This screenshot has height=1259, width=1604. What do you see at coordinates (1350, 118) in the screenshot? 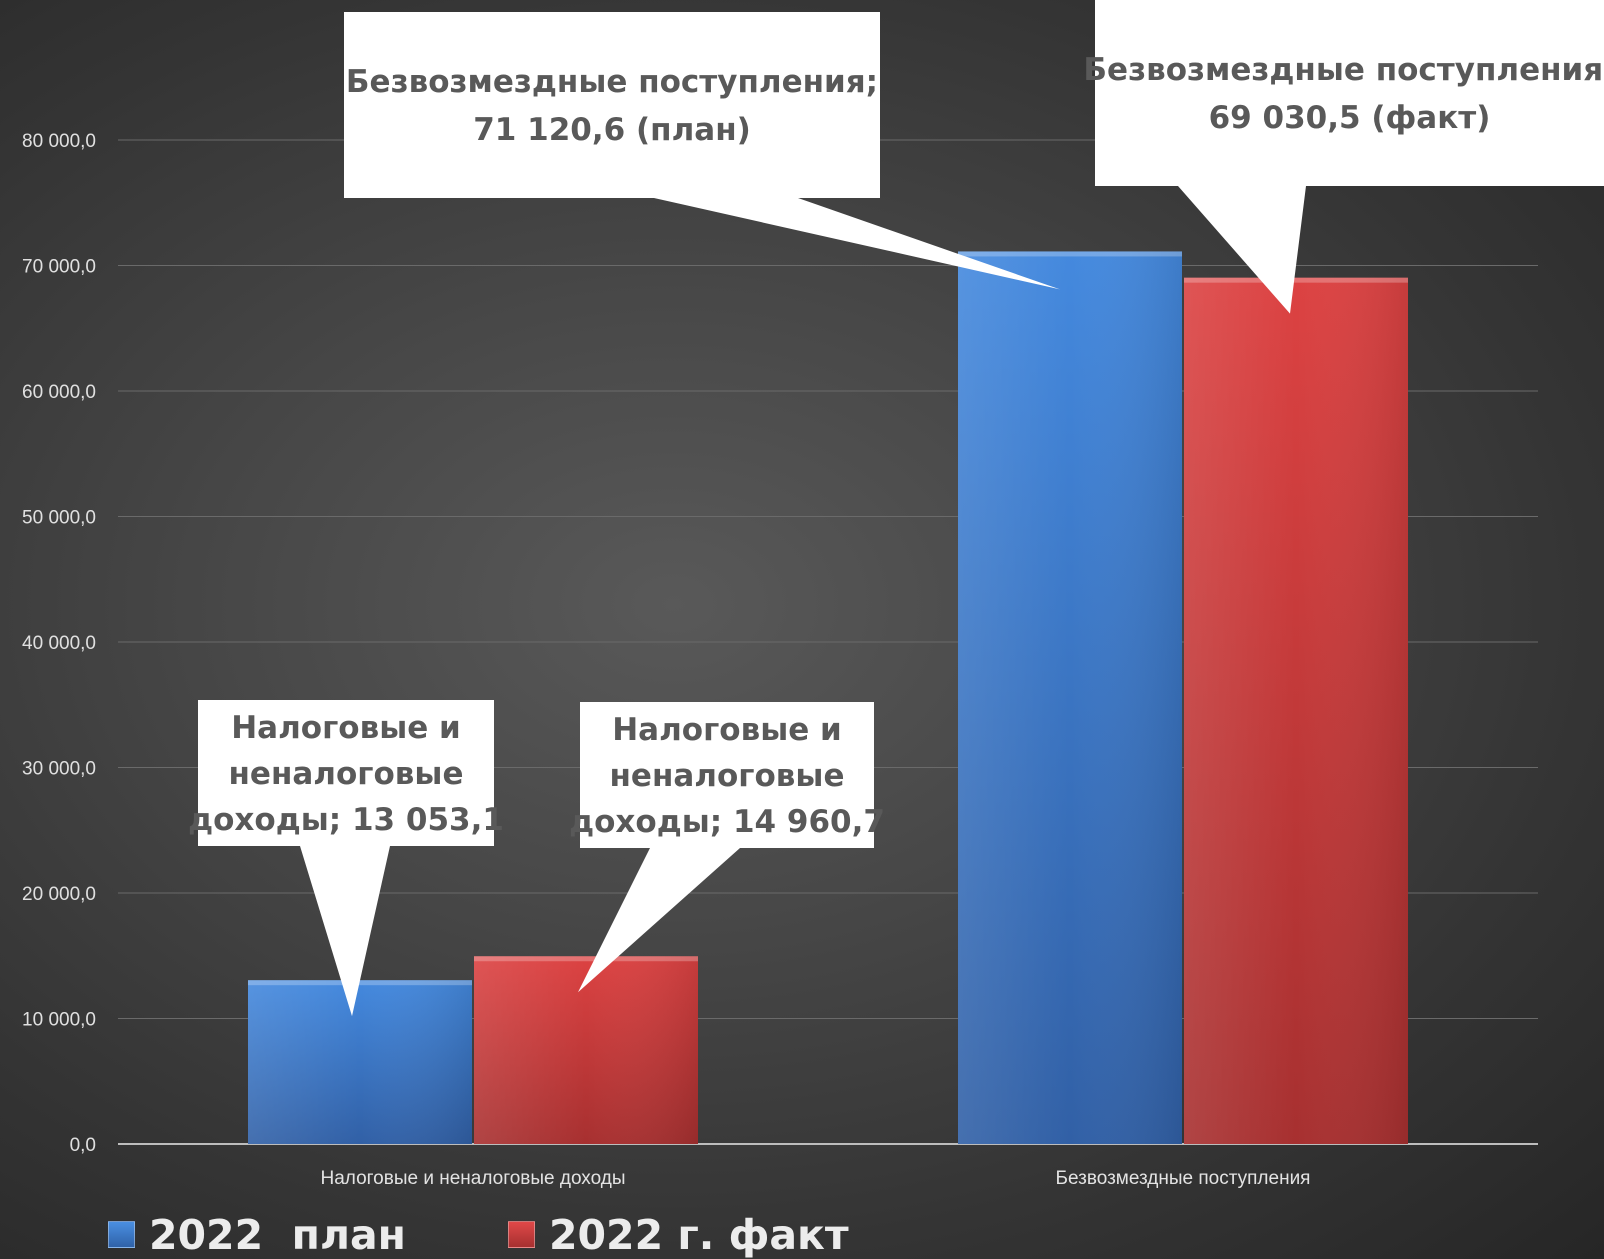
I see `callout-text: 69 030,5 (факт)` at bounding box center [1350, 118].